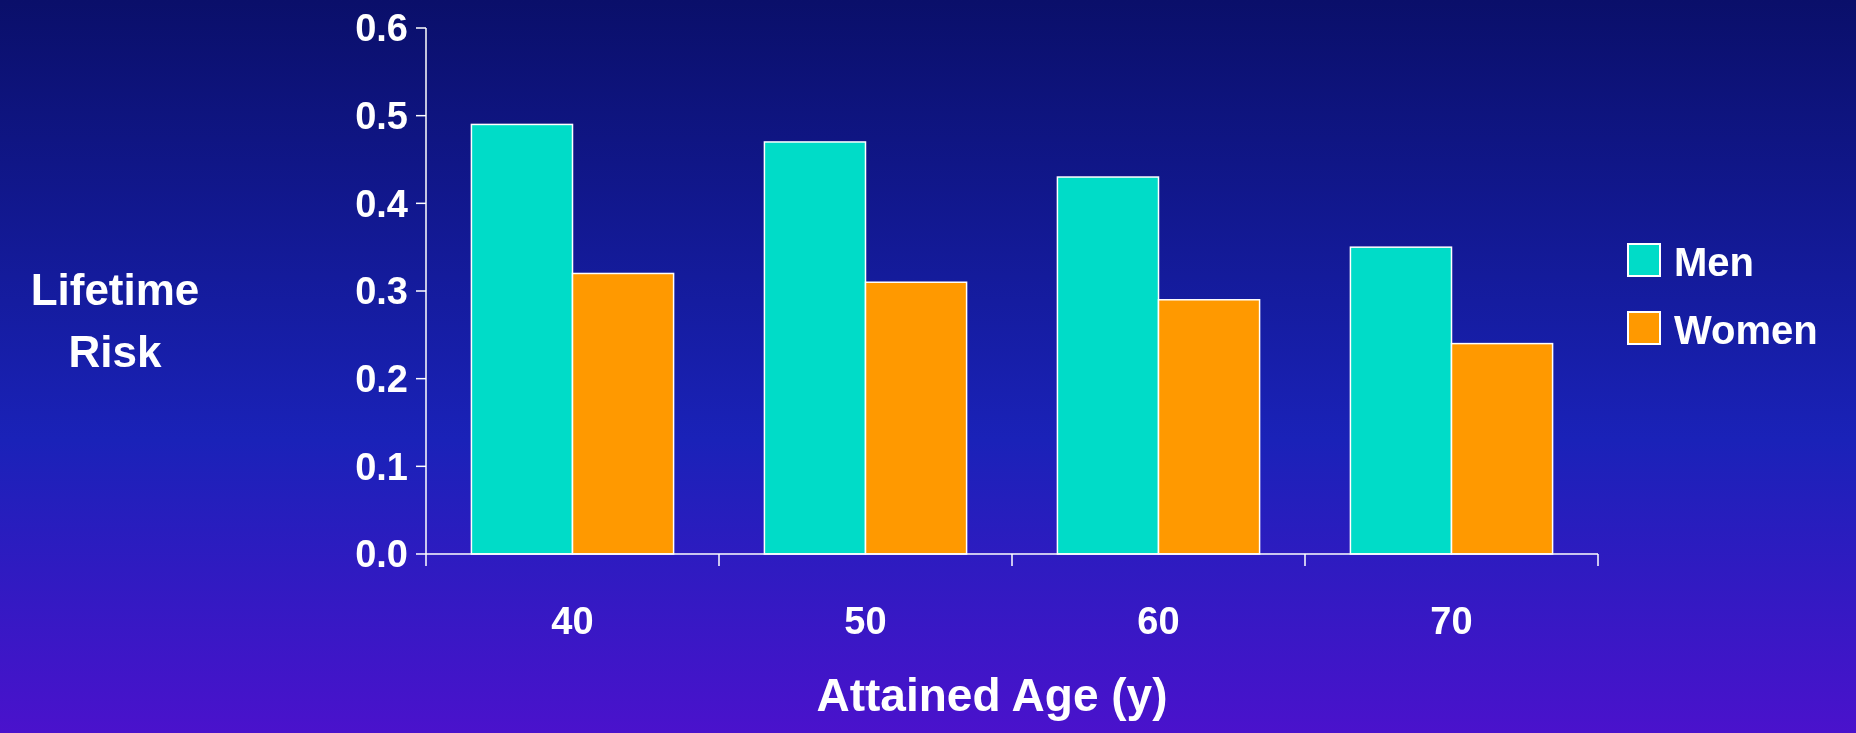  What do you see at coordinates (992, 695) in the screenshot?
I see `x-axis-title: Attained Age (y)` at bounding box center [992, 695].